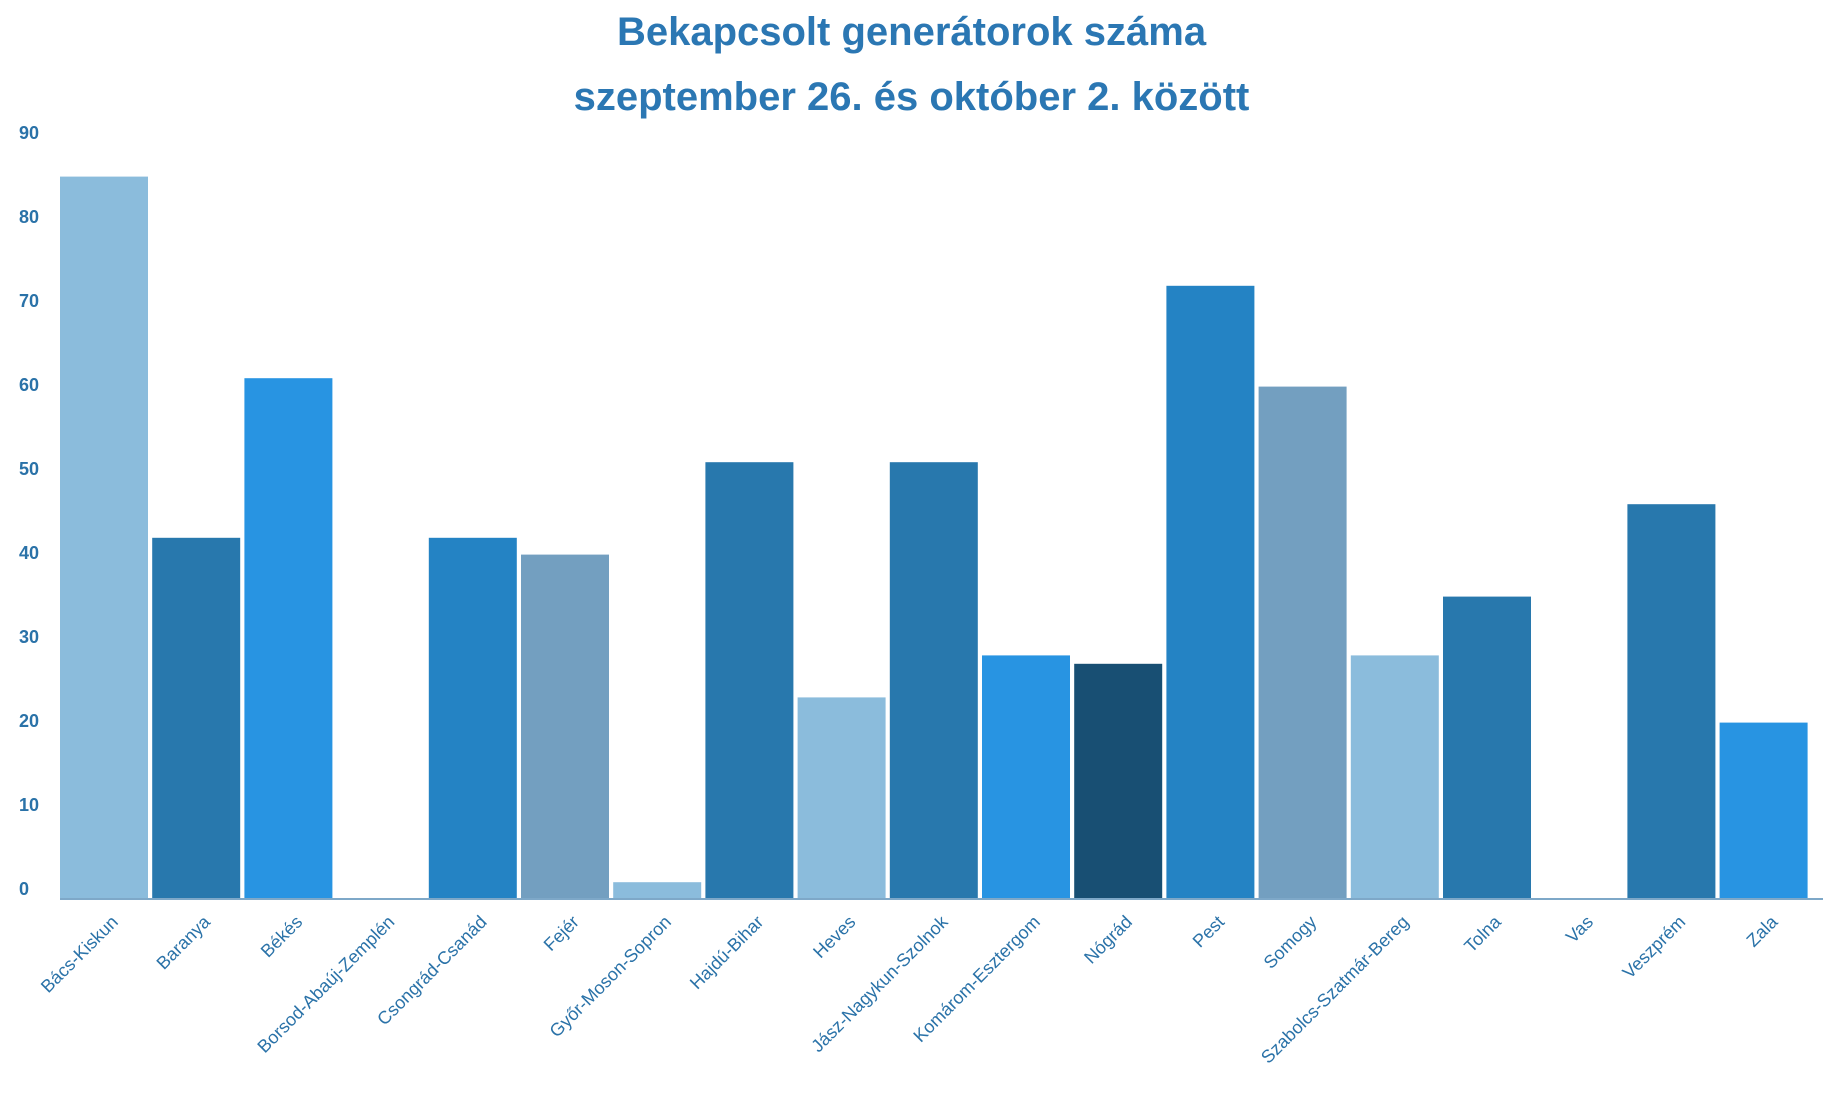 The height and width of the screenshot is (1104, 1823). I want to click on x-category-label: Veszprém, so click(1654, 947).